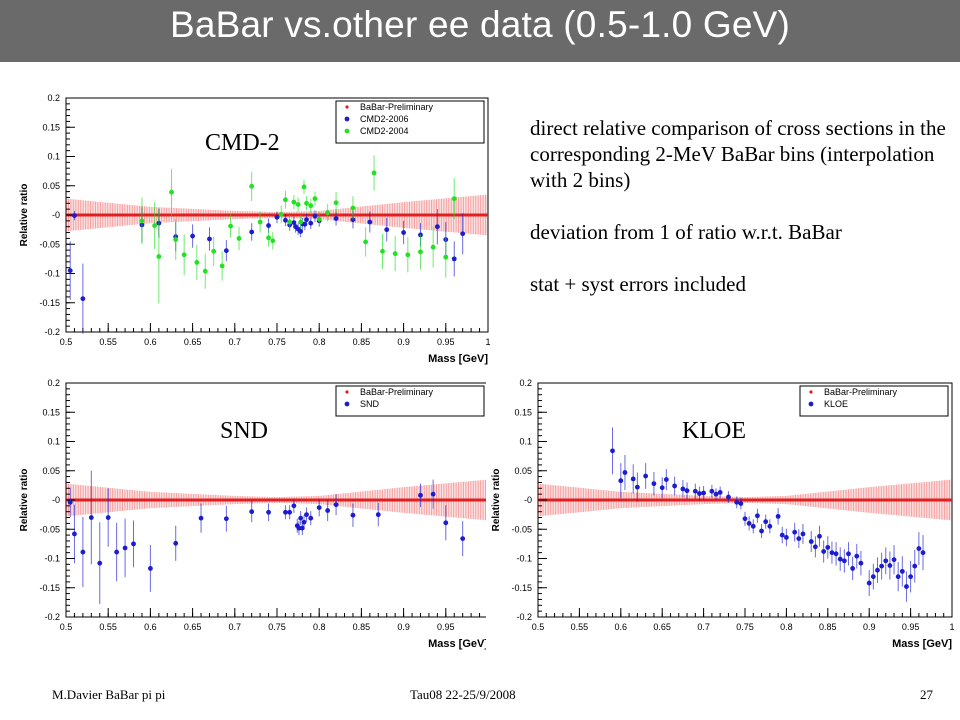 This screenshot has width=960, height=720. What do you see at coordinates (49, 303) in the screenshot?
I see `y-tick-label: -0.15` at bounding box center [49, 303].